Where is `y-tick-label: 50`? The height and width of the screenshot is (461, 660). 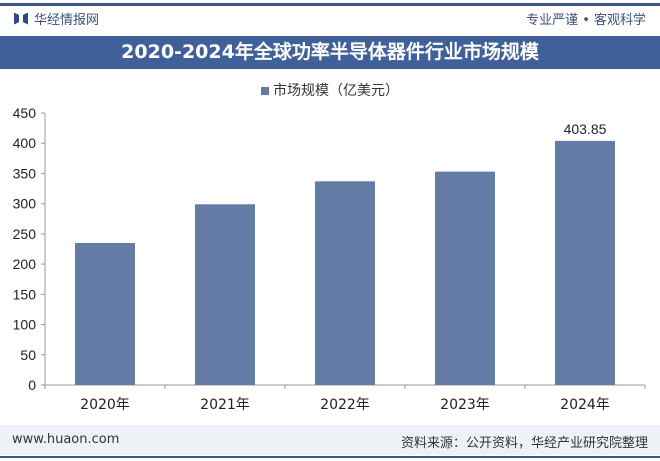
y-tick-label: 50 is located at coordinates (28, 355).